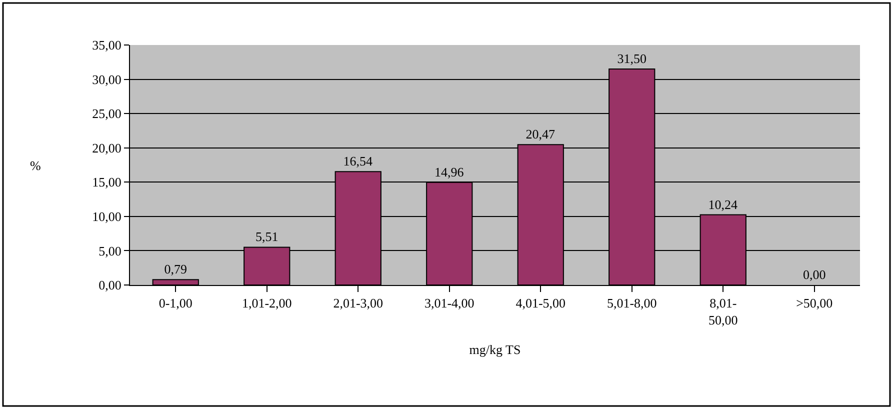  What do you see at coordinates (541, 134) in the screenshot?
I see `data-label: 20,47` at bounding box center [541, 134].